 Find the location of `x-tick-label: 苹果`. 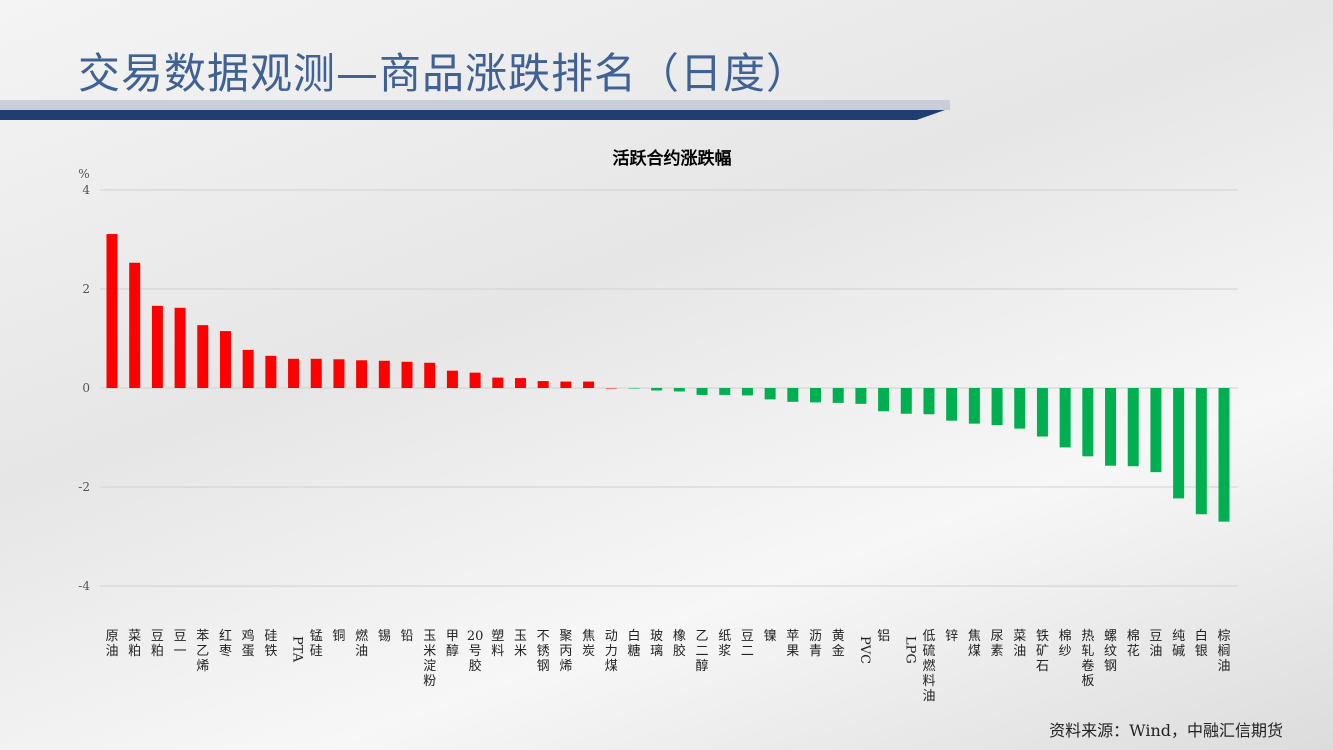

x-tick-label: 苹果 is located at coordinates (792, 644).